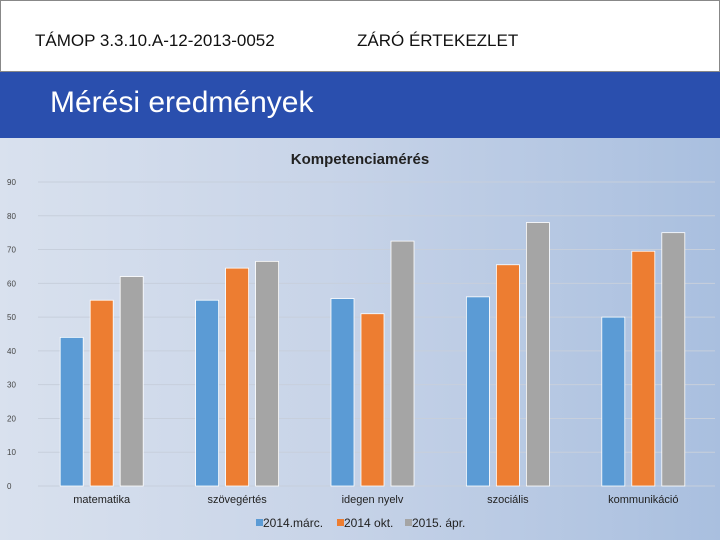 This screenshot has height=540, width=720. Describe the element at coordinates (11, 452) in the screenshot. I see `y-tick-label: 10` at that location.